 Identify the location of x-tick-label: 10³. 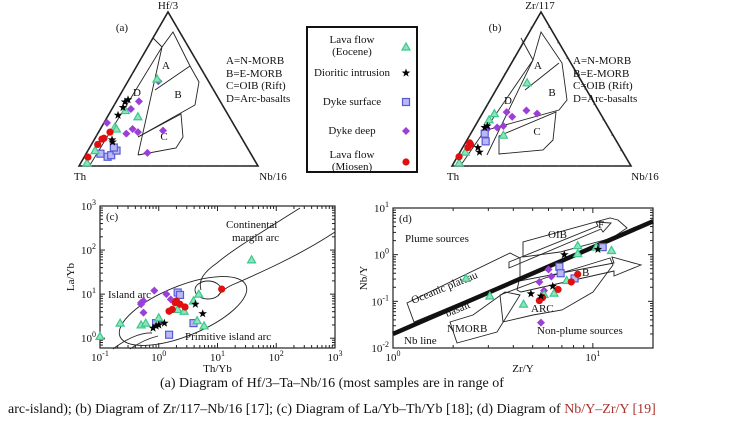
(335, 356).